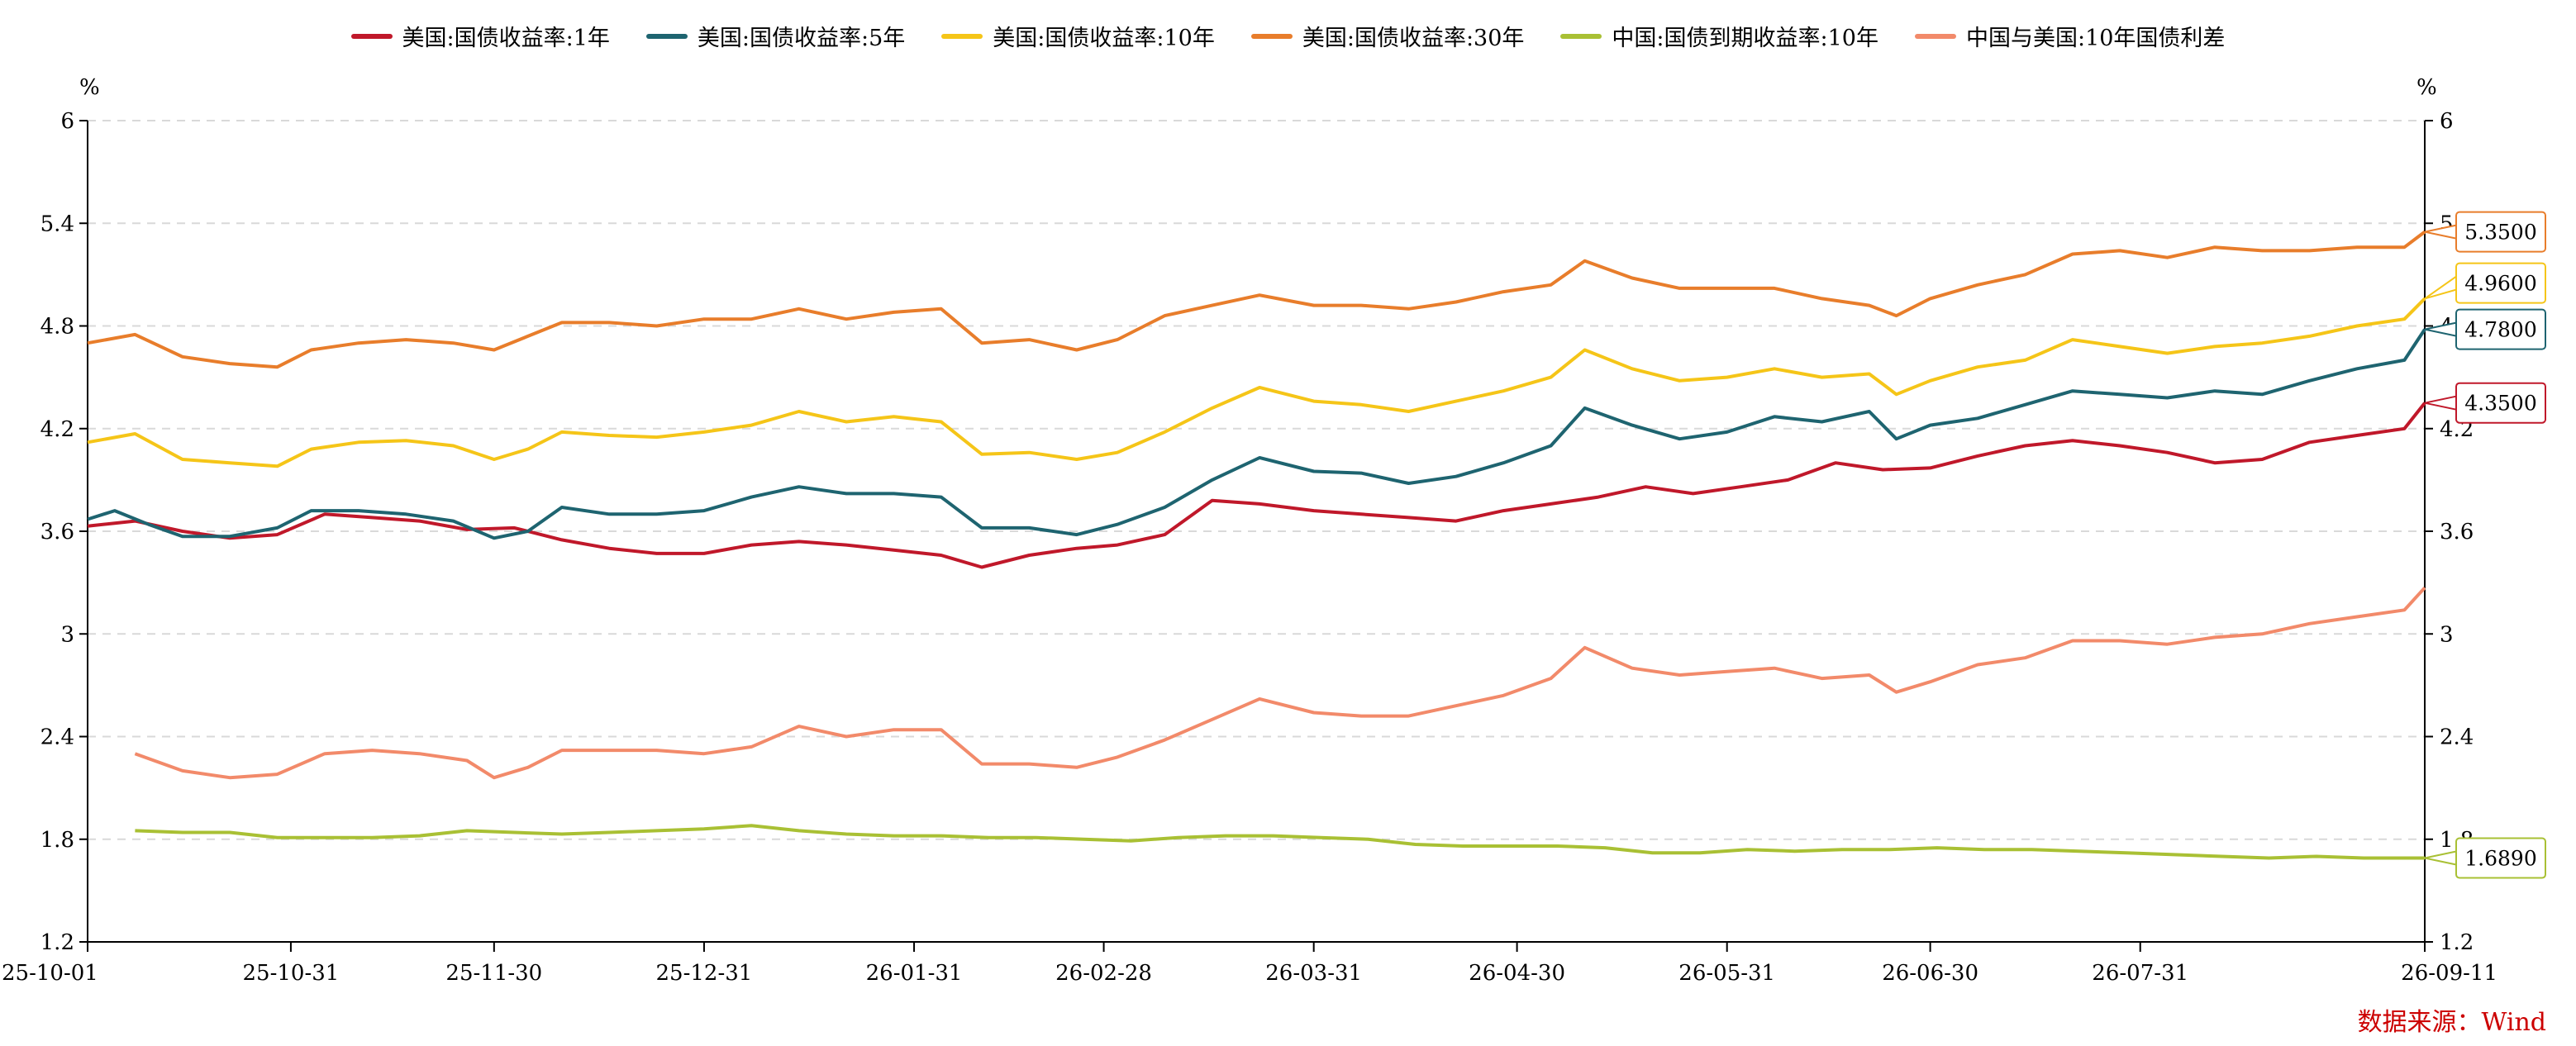 The image size is (2576, 1046). Describe the element at coordinates (915, 973) in the screenshot. I see `x-tick-label: 26-01-31` at that location.